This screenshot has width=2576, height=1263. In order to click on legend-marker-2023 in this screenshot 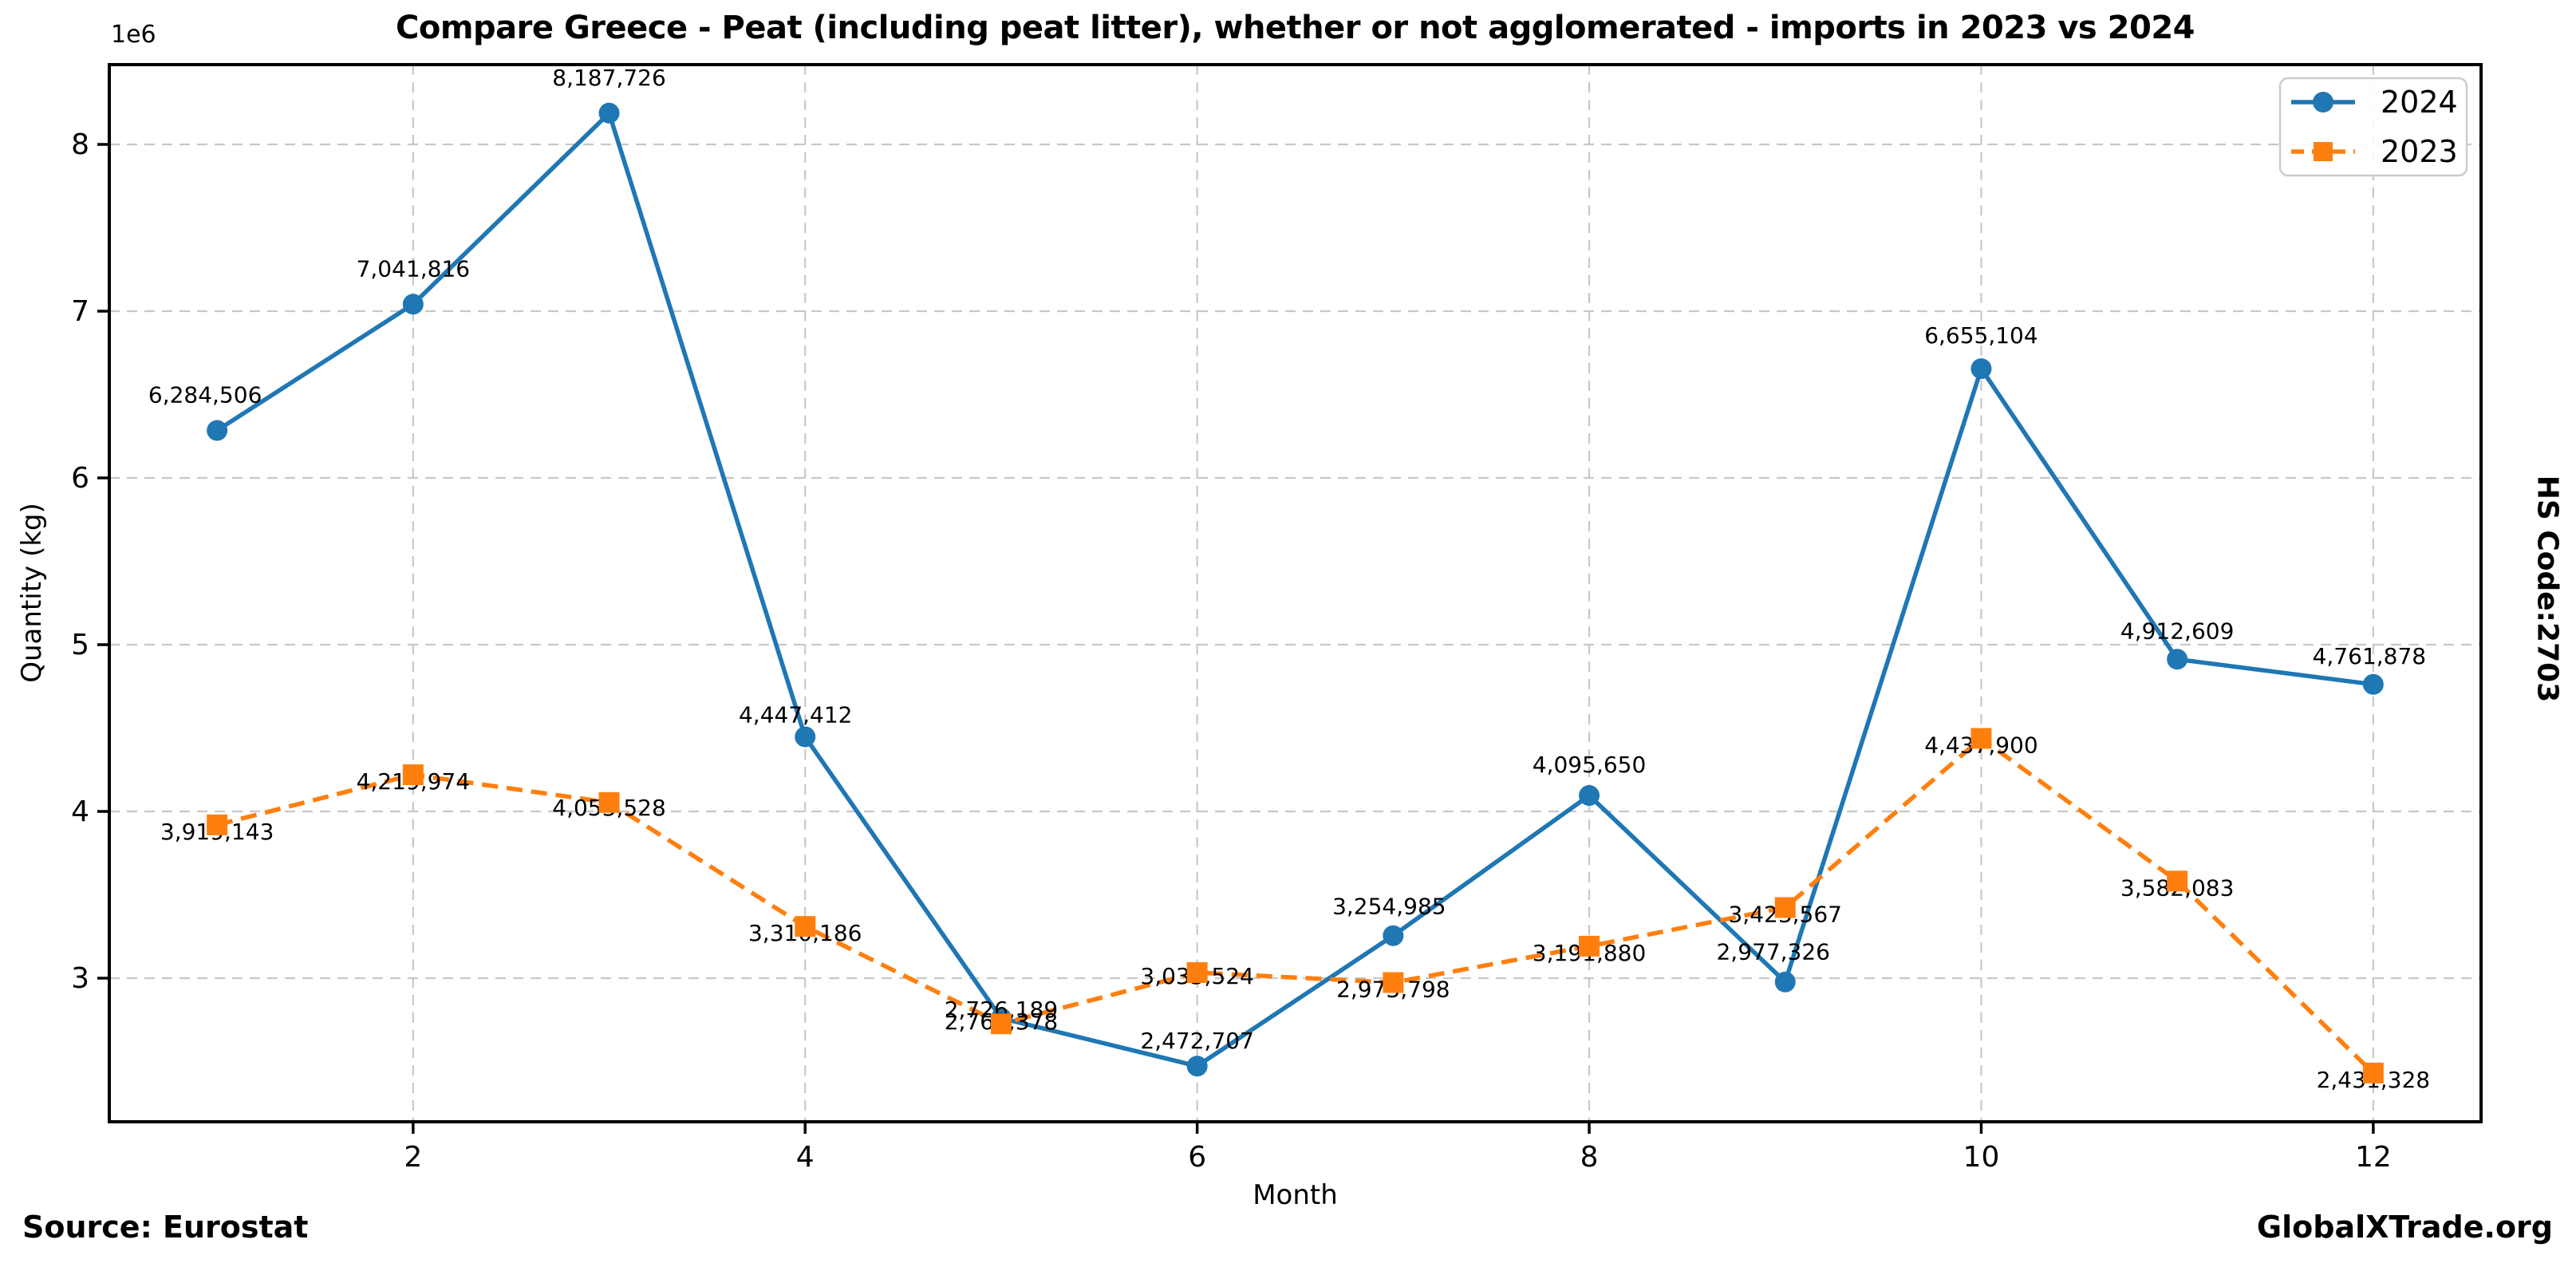, I will do `click(2323, 151)`.